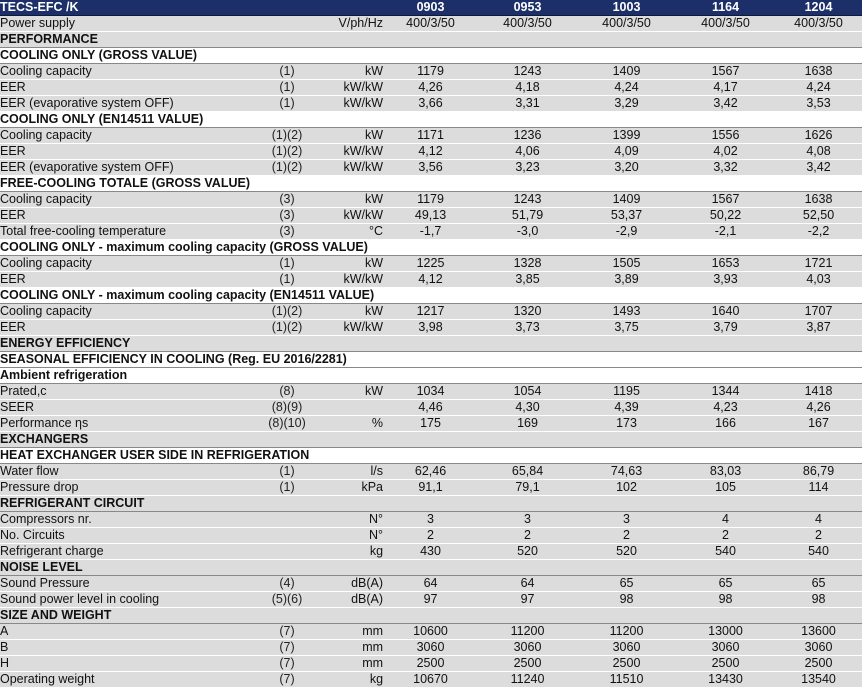  I want to click on value-cell: 4,17, so click(726, 87).